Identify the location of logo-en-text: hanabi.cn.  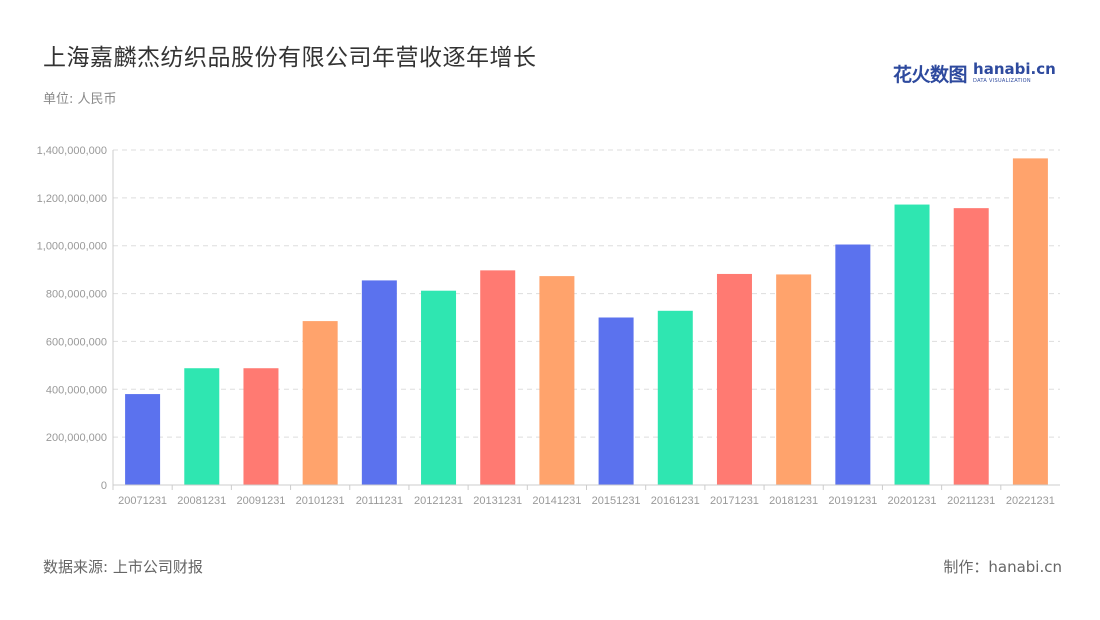
(1014, 69).